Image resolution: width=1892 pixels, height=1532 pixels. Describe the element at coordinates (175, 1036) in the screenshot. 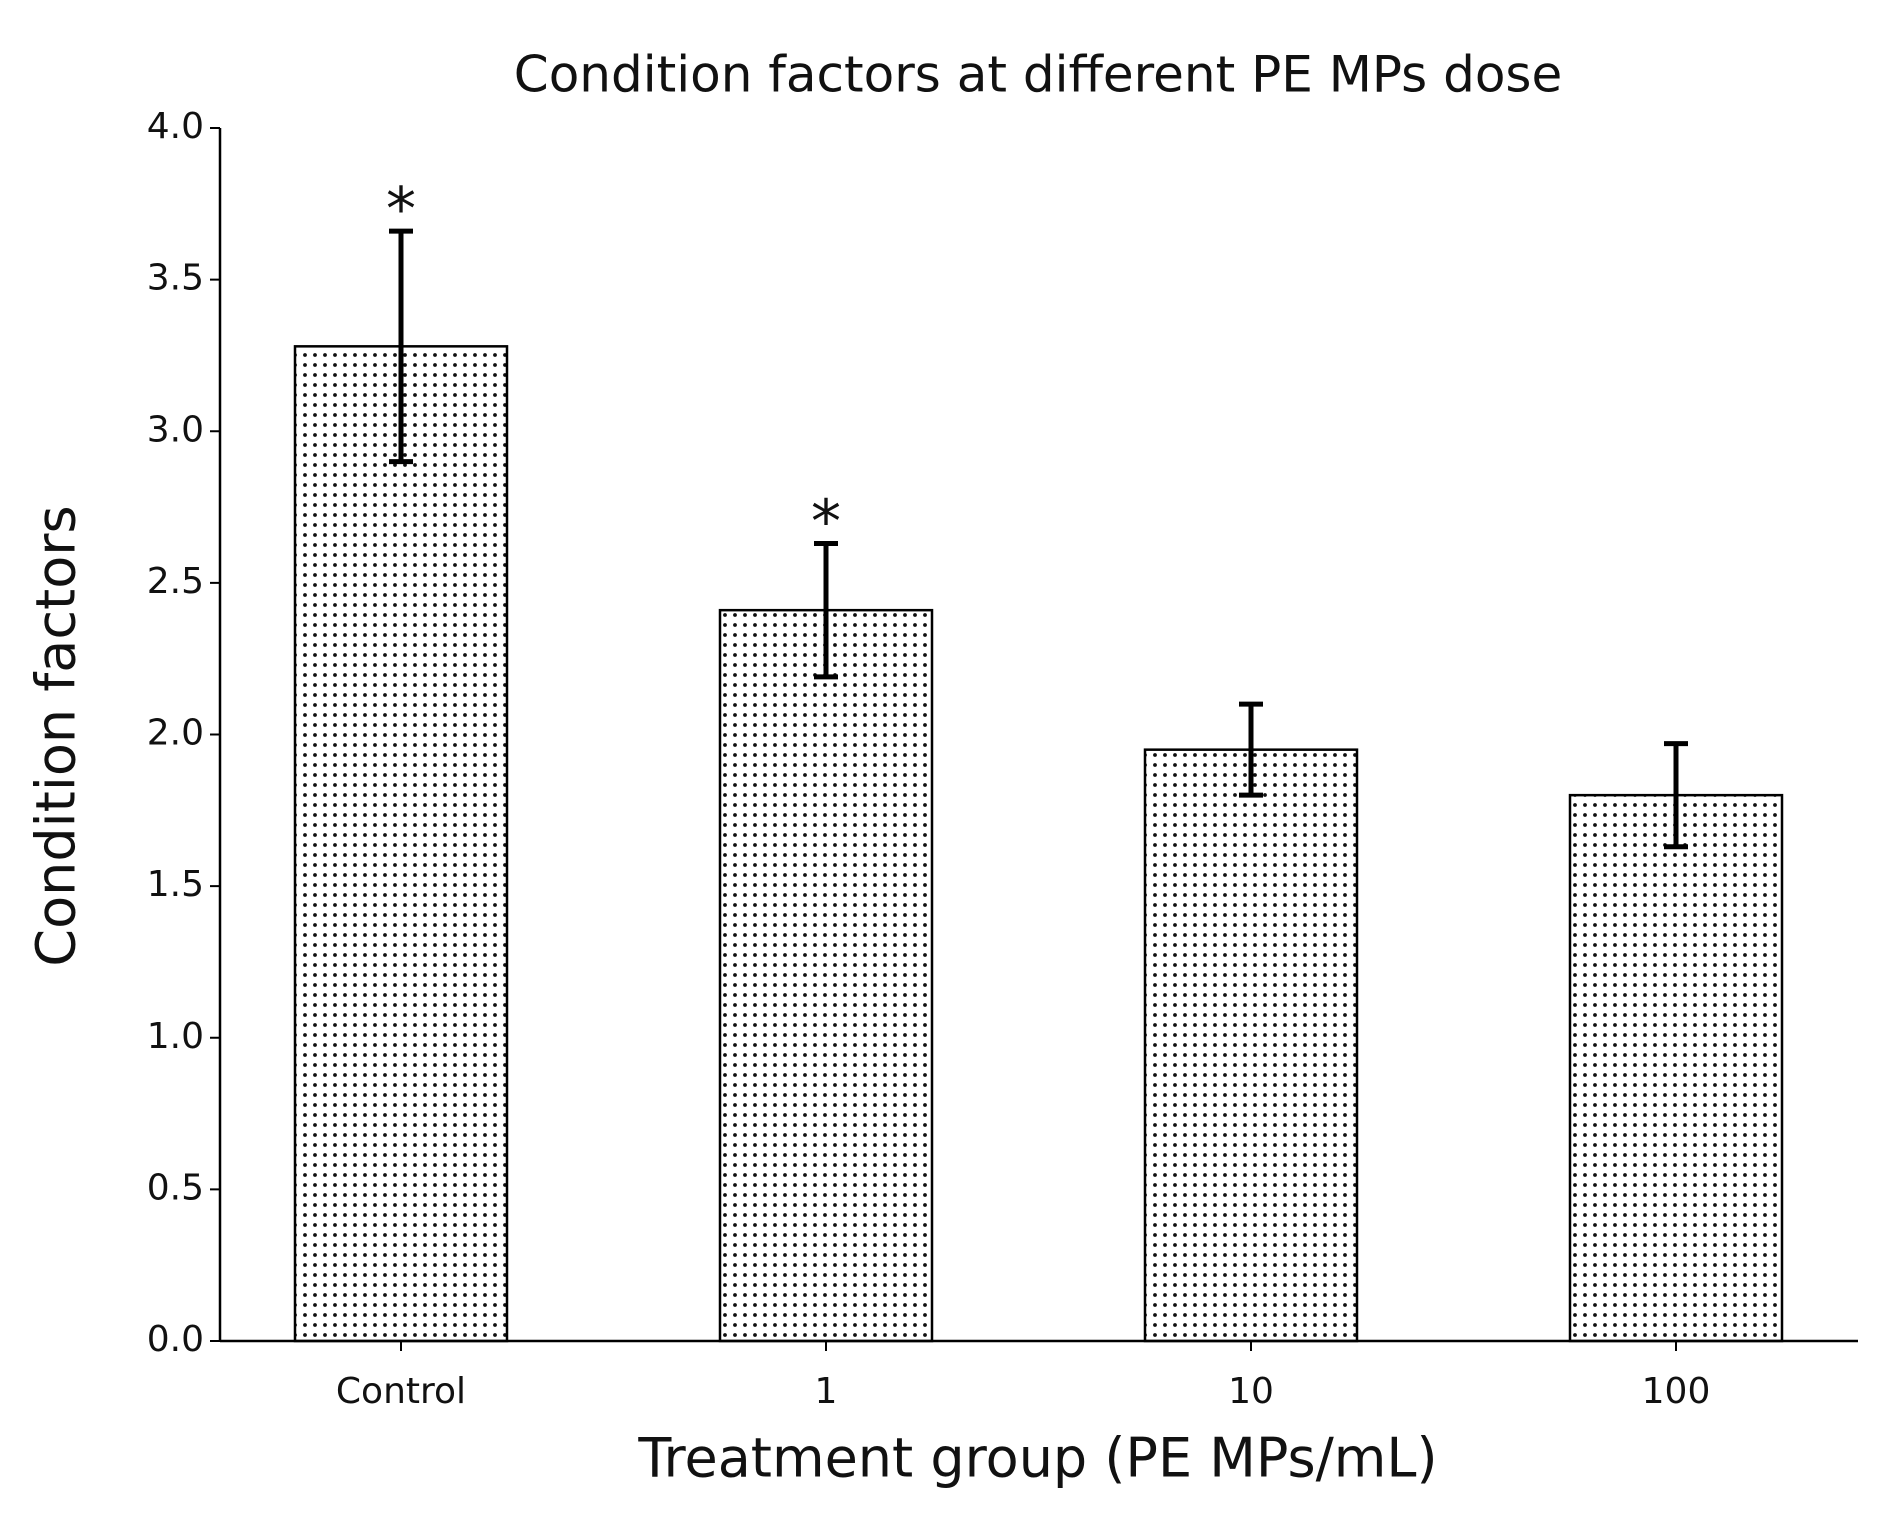

I see `y-tick-label: 1.0` at that location.